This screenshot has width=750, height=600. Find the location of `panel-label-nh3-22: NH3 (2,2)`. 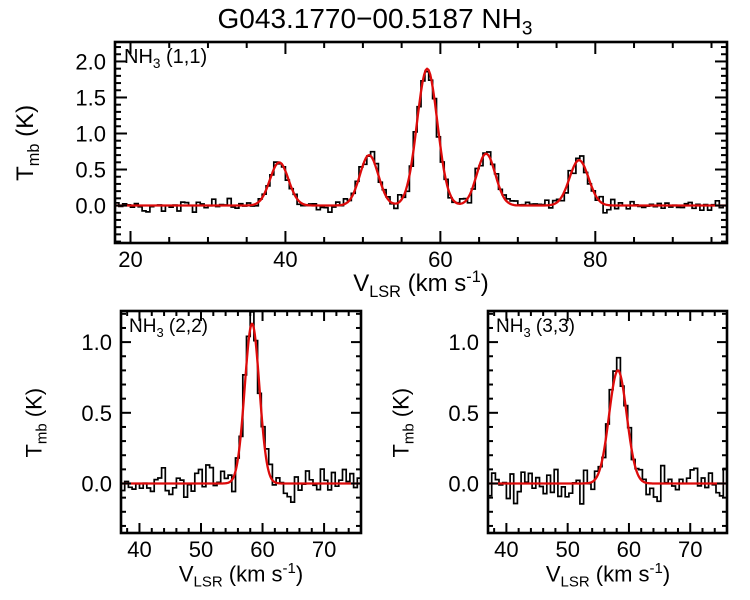

panel-label-nh3-22: NH3 (2,2) is located at coordinates (168, 328).